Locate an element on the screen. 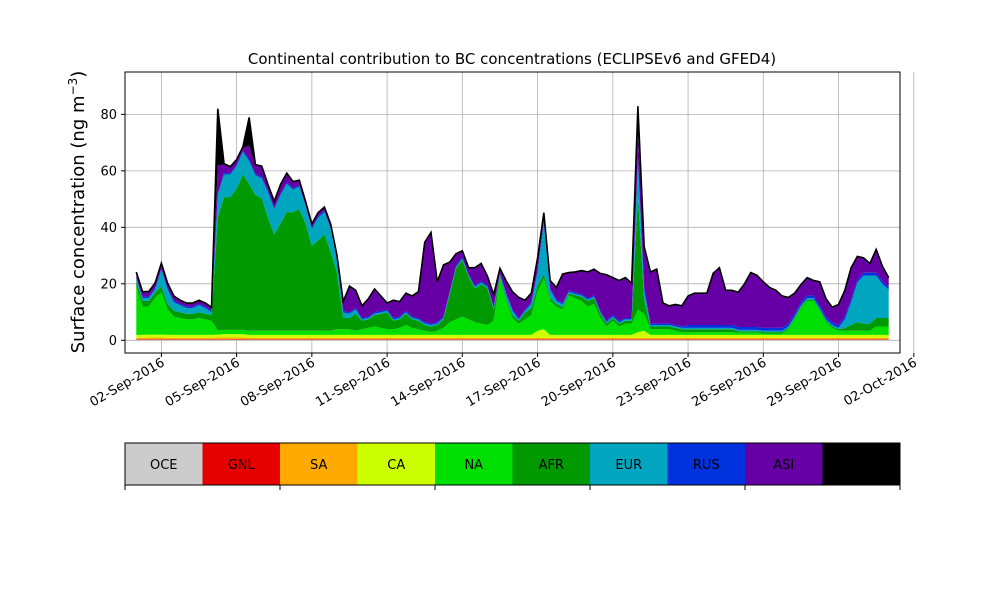 The width and height of the screenshot is (1000, 600). legend-label: AUS is located at coordinates (861, 465).